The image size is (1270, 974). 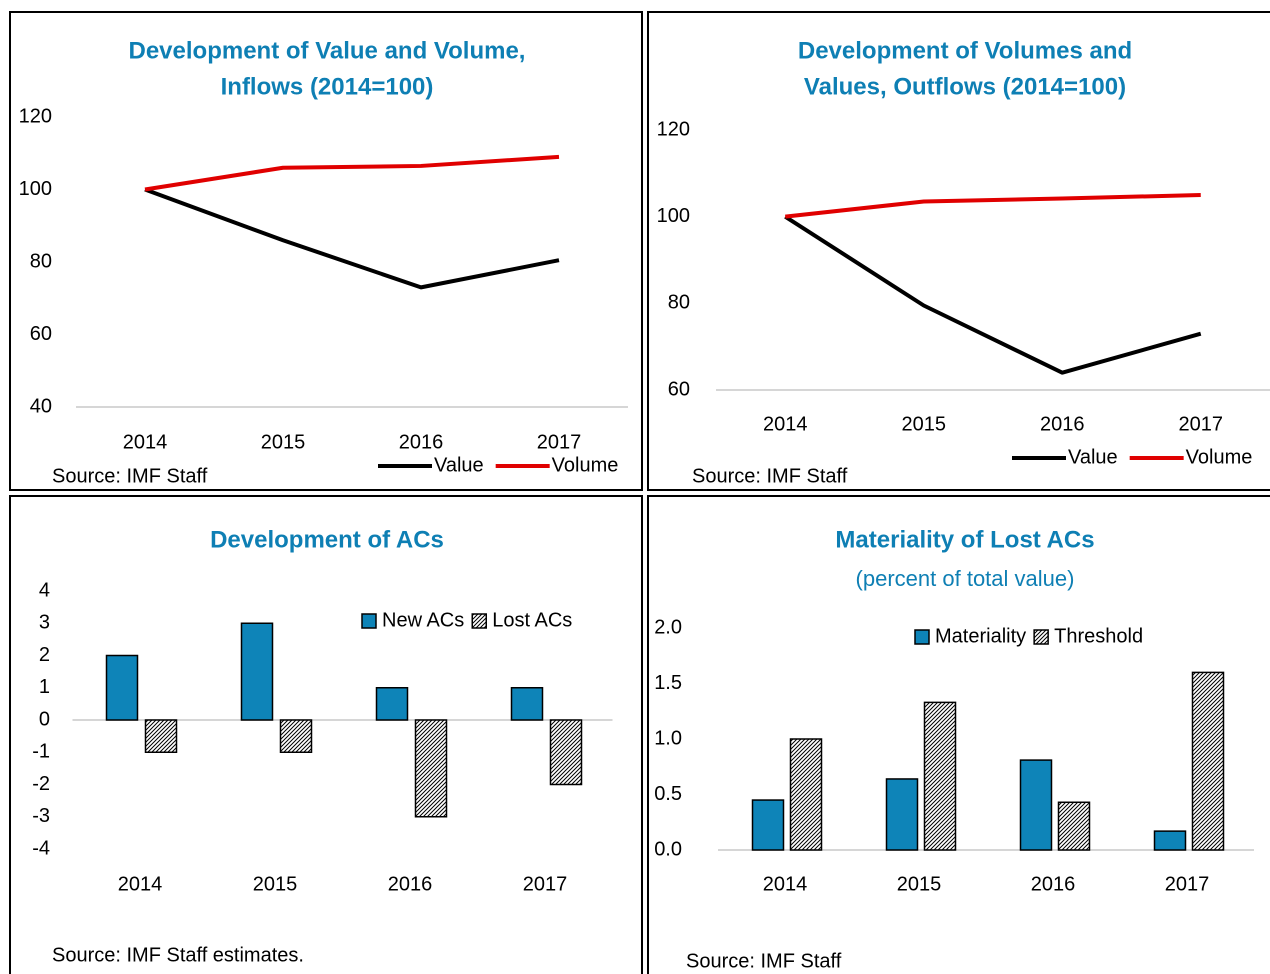 What do you see at coordinates (178, 955) in the screenshot?
I see `source-note: Source: IMF Staff estimates.` at bounding box center [178, 955].